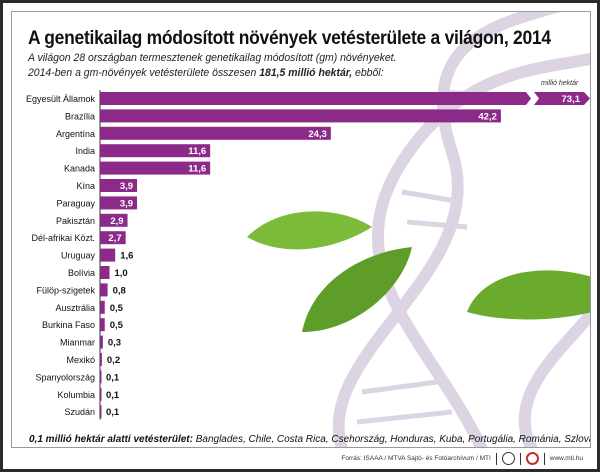 This screenshot has width=600, height=472. What do you see at coordinates (85, 186) in the screenshot?
I see `category-label: Kína` at bounding box center [85, 186].